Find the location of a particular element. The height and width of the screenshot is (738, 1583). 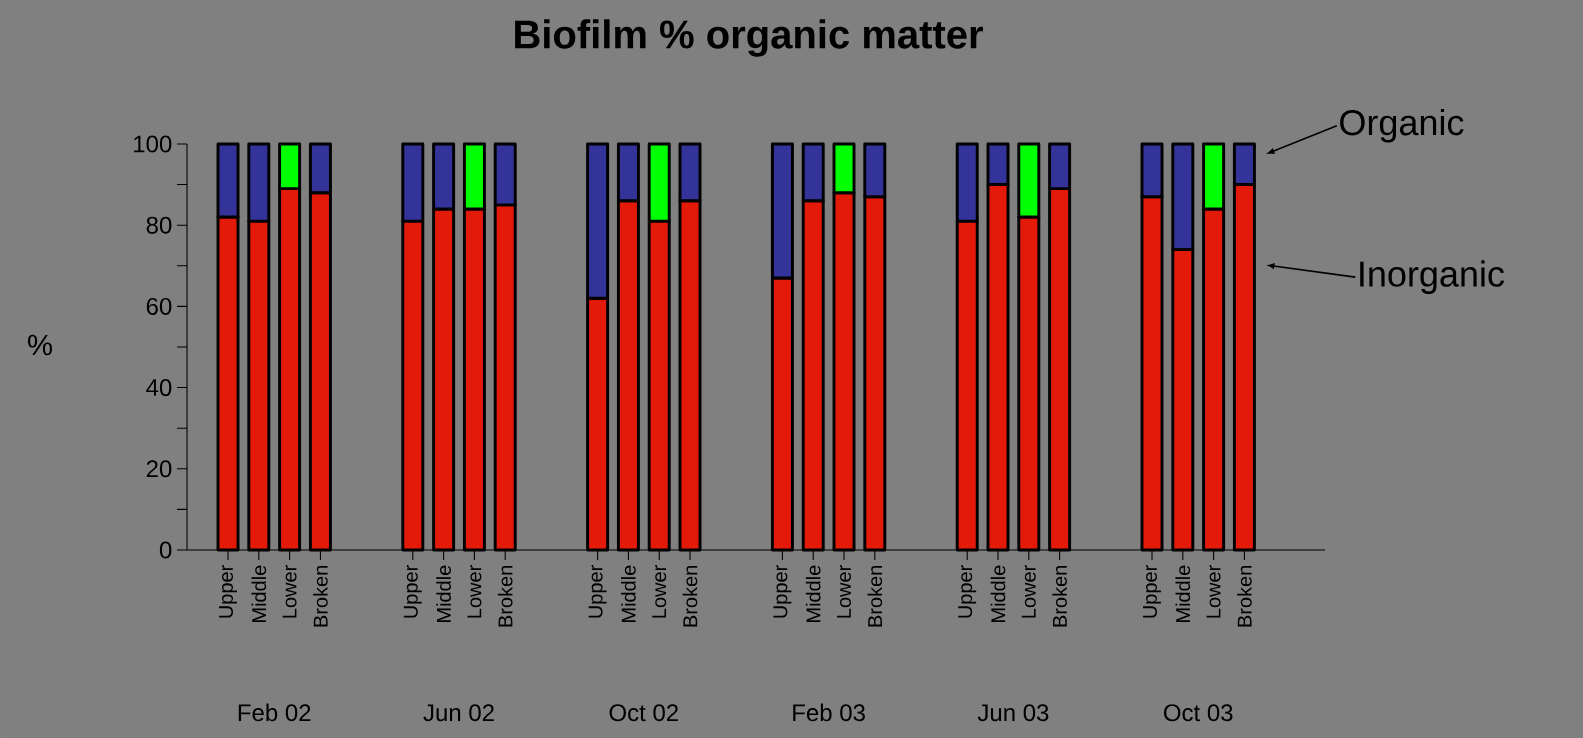

legend-label: Organic is located at coordinates (1402, 125).